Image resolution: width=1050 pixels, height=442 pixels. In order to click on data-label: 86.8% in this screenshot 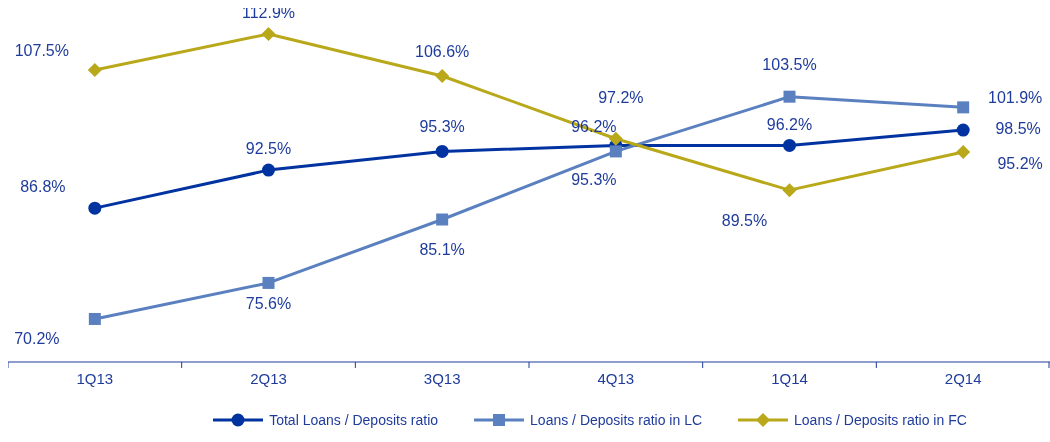, I will do `click(43, 187)`.